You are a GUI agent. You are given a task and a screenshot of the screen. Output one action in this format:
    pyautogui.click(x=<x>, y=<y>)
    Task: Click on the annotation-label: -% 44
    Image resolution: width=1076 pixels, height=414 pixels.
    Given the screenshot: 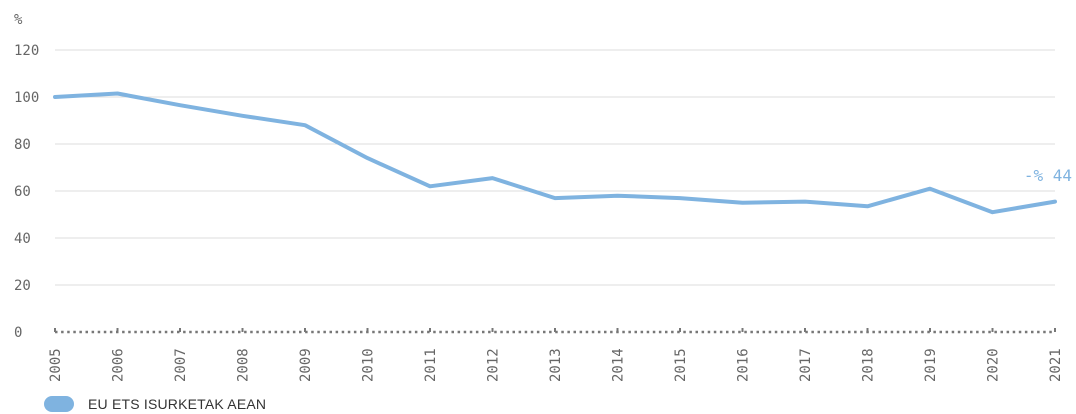 What is the action you would take?
    pyautogui.click(x=1048, y=175)
    